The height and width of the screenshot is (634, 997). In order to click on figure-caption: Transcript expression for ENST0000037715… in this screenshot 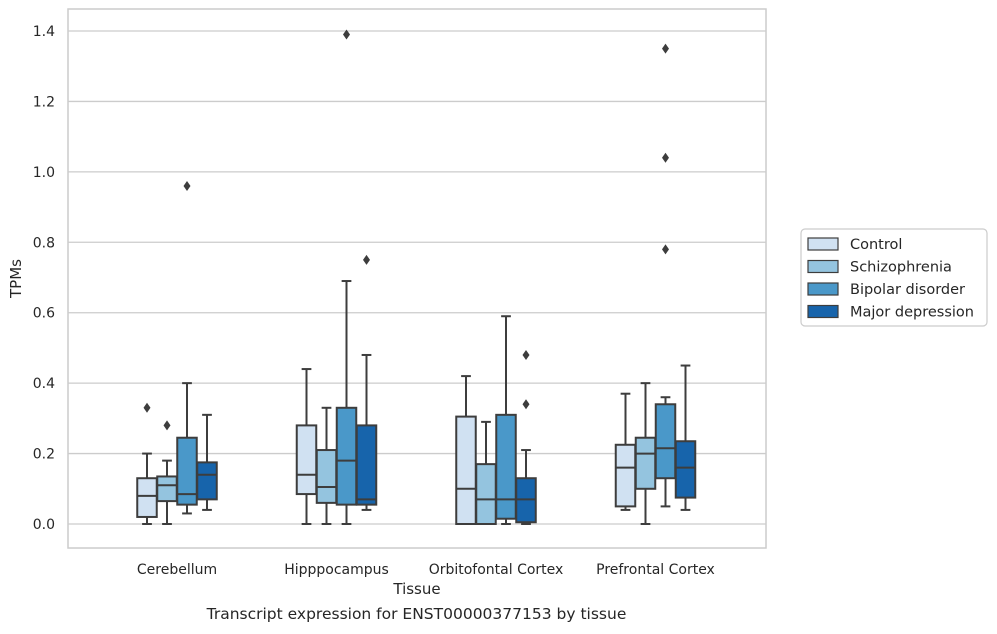, I will do `click(416, 614)`.